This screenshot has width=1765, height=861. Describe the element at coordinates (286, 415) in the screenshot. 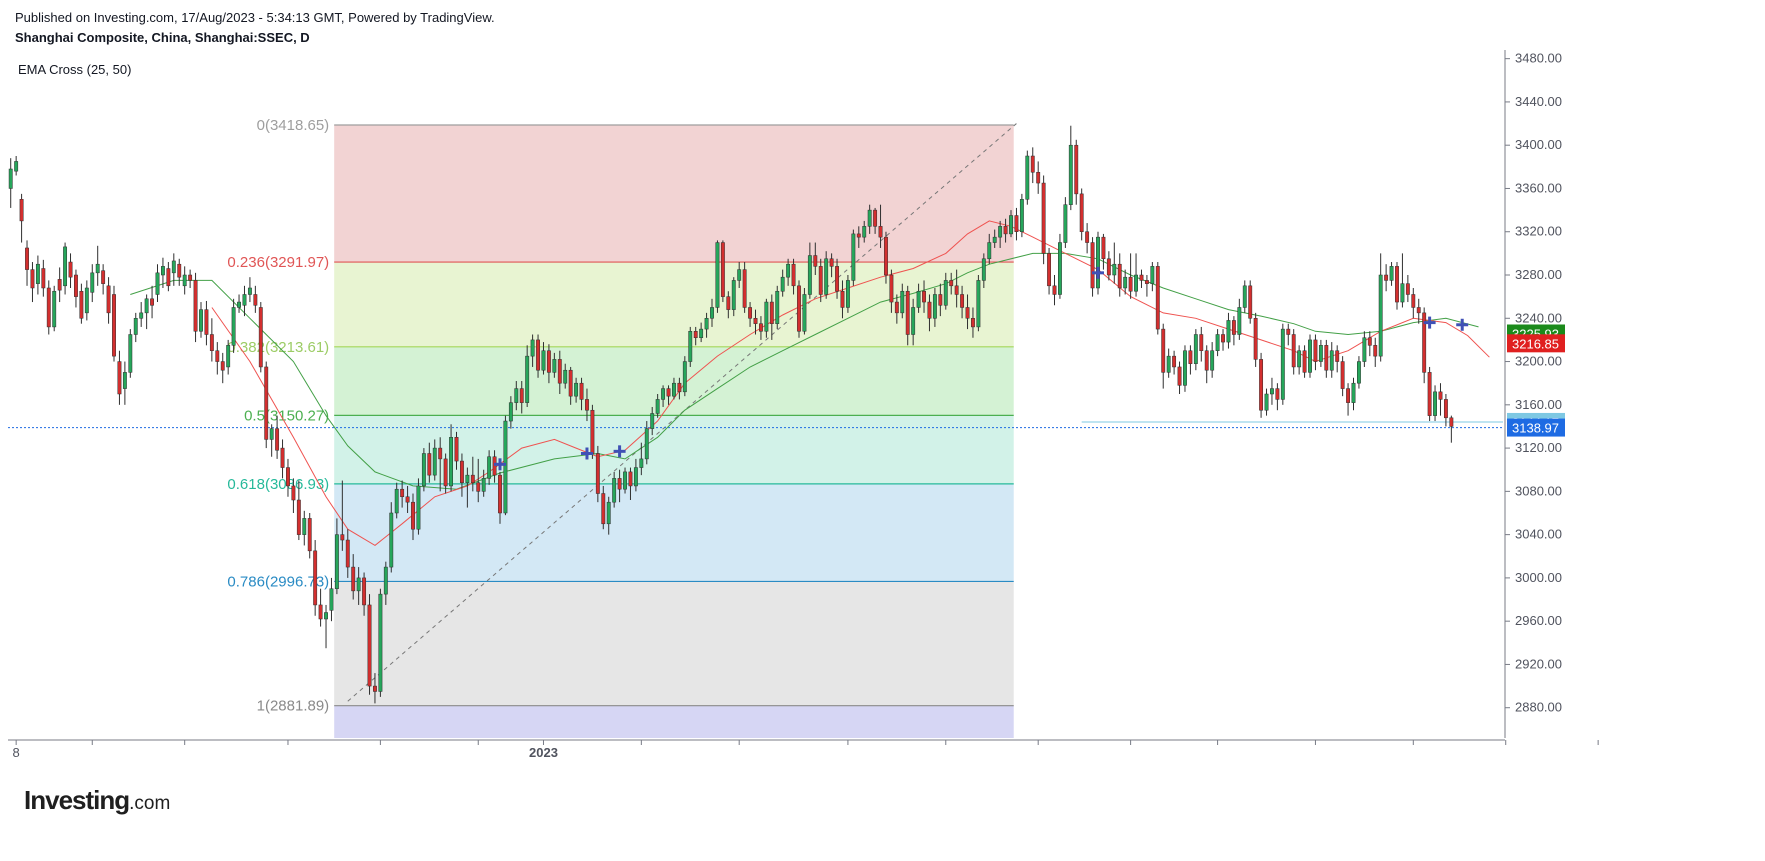

I see `fib-label-0.5: 0.5(3150.27)` at that location.